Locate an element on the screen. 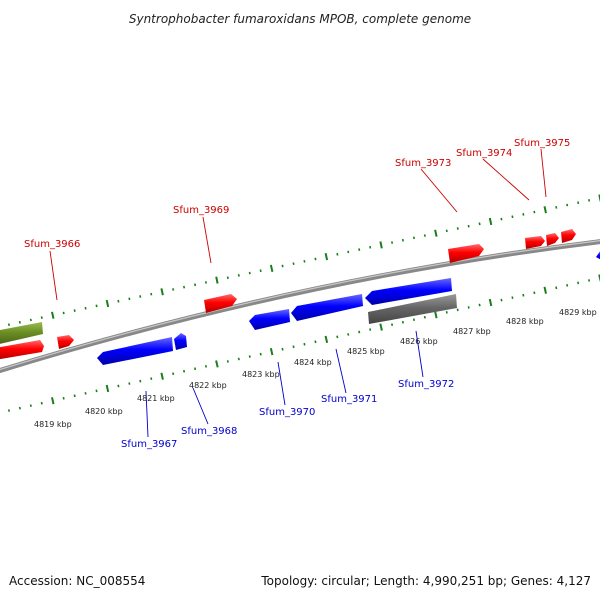  gene-feature-sfum-3974b is located at coordinates (552, 239).